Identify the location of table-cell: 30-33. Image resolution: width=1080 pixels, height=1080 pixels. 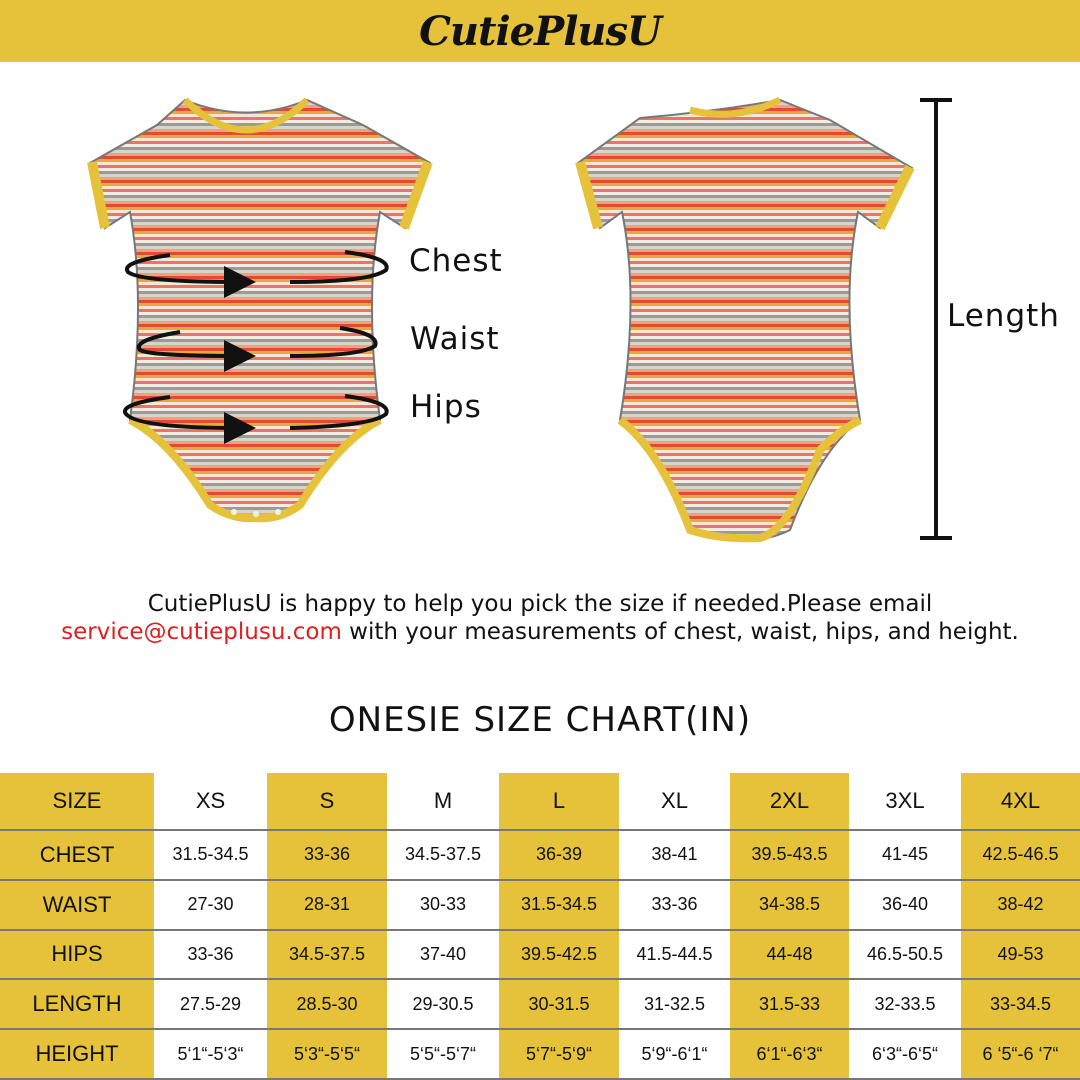
(443, 905).